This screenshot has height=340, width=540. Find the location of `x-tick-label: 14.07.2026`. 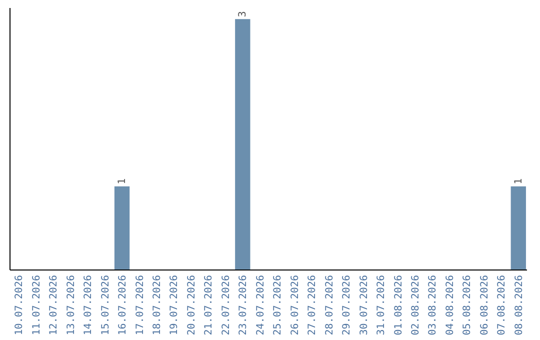

x-tick-label: 14.07.2026 is located at coordinates (88, 305).